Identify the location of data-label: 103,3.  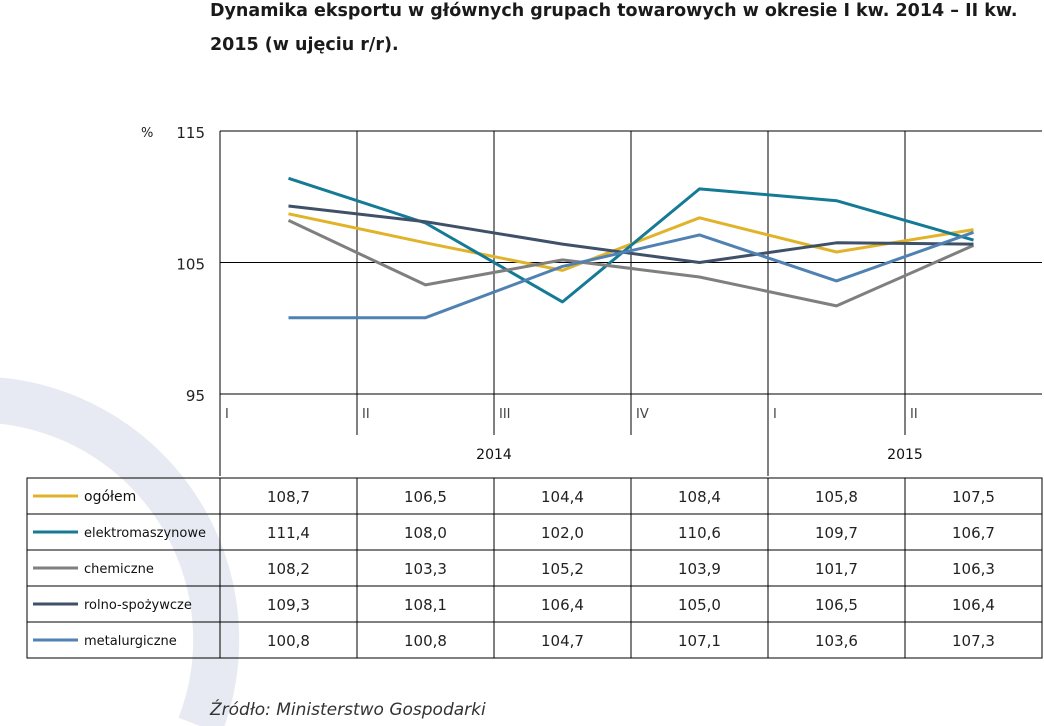
(425, 569).